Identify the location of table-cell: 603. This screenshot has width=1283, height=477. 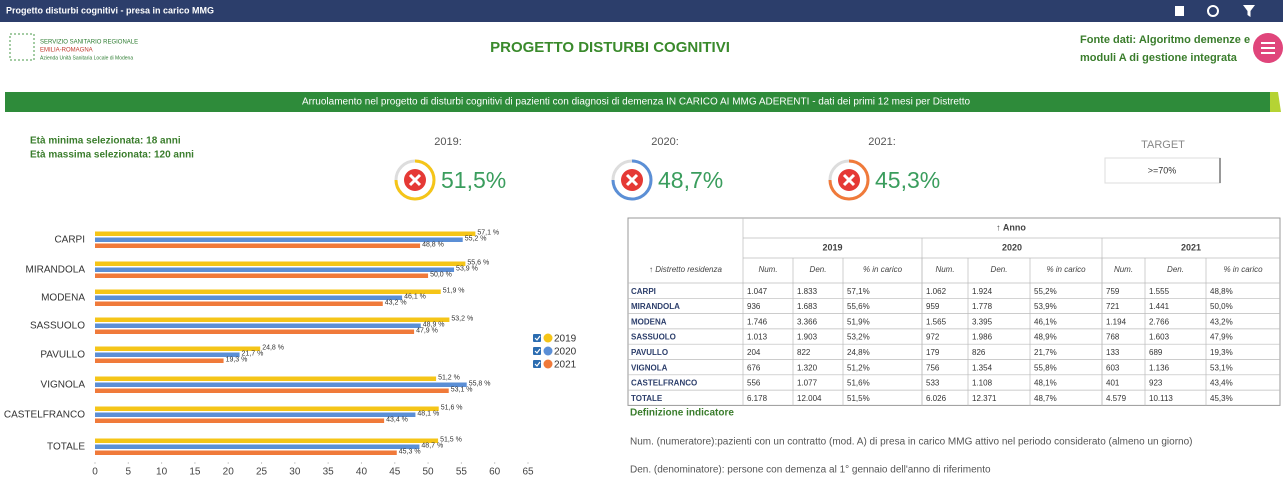
(1113, 367).